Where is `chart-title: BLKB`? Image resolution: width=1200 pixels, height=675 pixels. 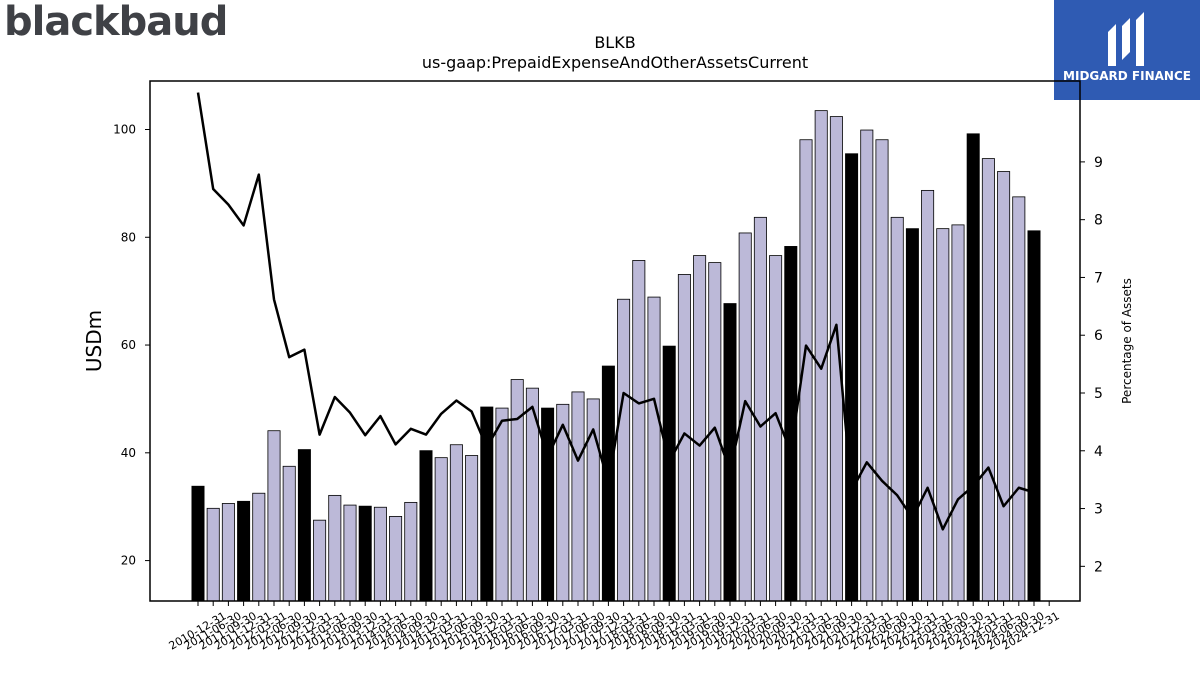
chart-title: BLKB is located at coordinates (614, 42).